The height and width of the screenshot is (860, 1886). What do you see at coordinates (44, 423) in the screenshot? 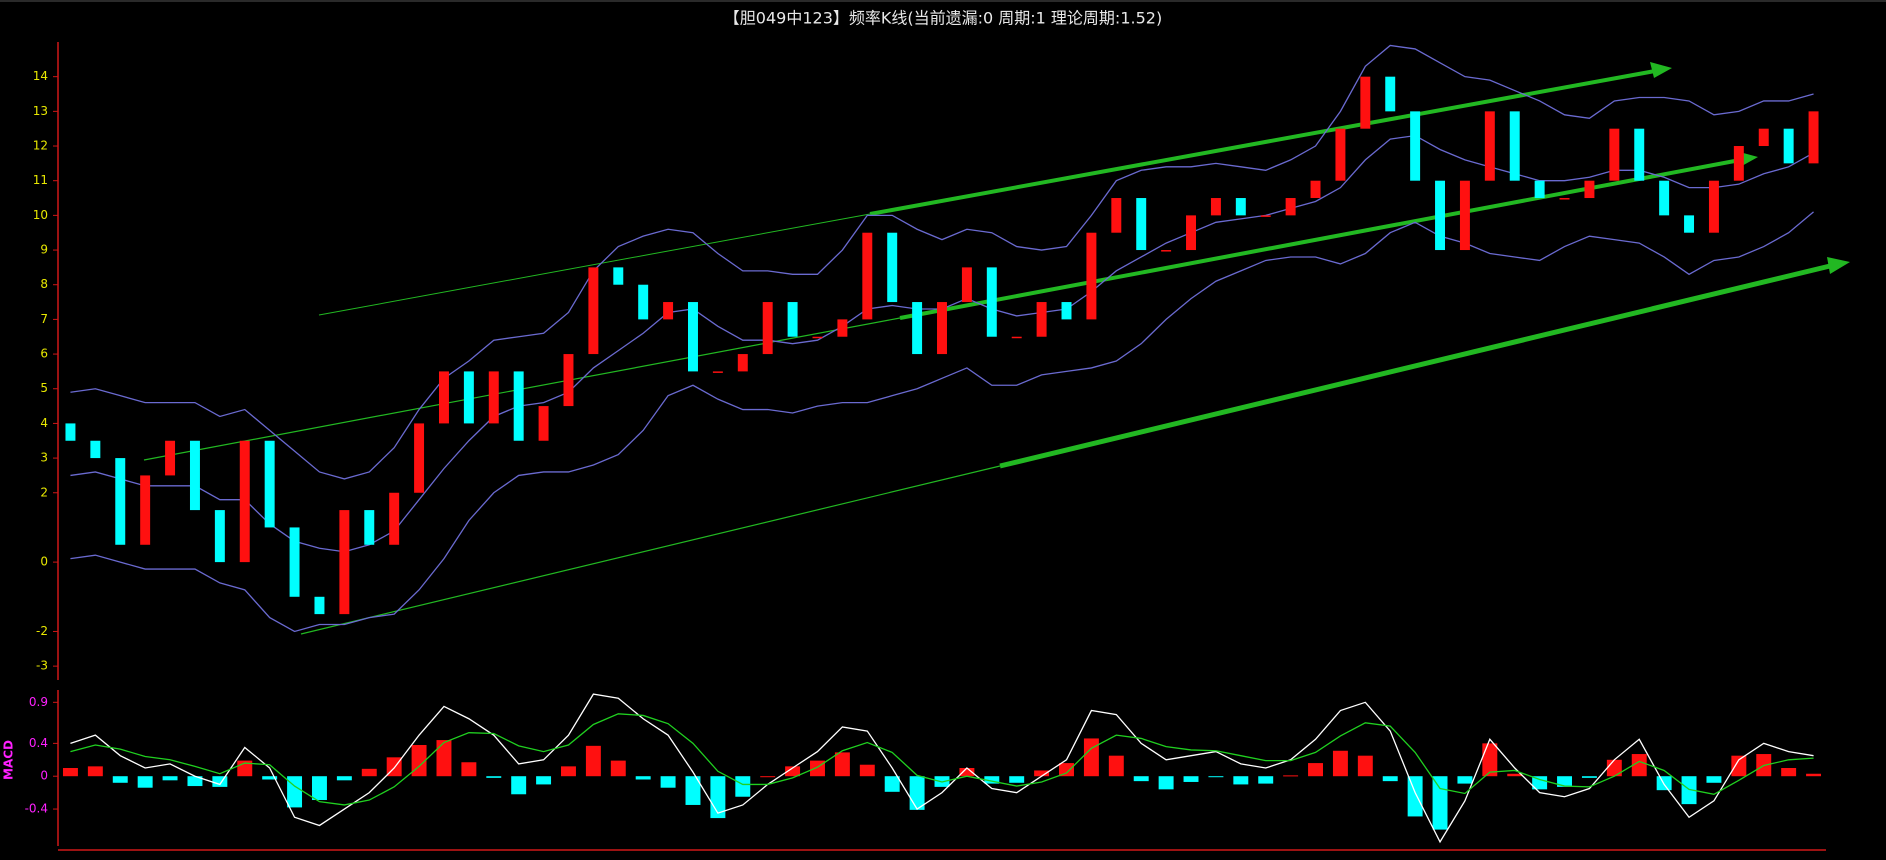
I see `y-tick-label: 4` at bounding box center [44, 423].